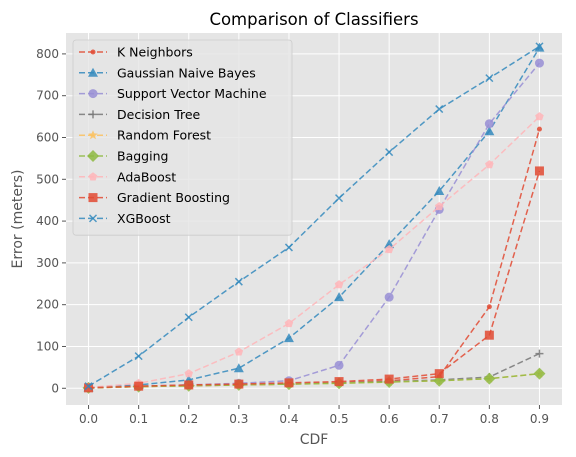 The image size is (576, 457). What do you see at coordinates (142, 156) in the screenshot?
I see `legend-label: Bagging` at bounding box center [142, 156].